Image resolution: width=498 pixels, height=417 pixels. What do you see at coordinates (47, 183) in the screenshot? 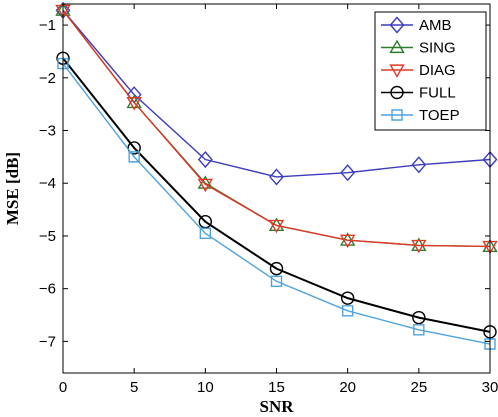
I see `y-tick-label: −4` at bounding box center [47, 183].